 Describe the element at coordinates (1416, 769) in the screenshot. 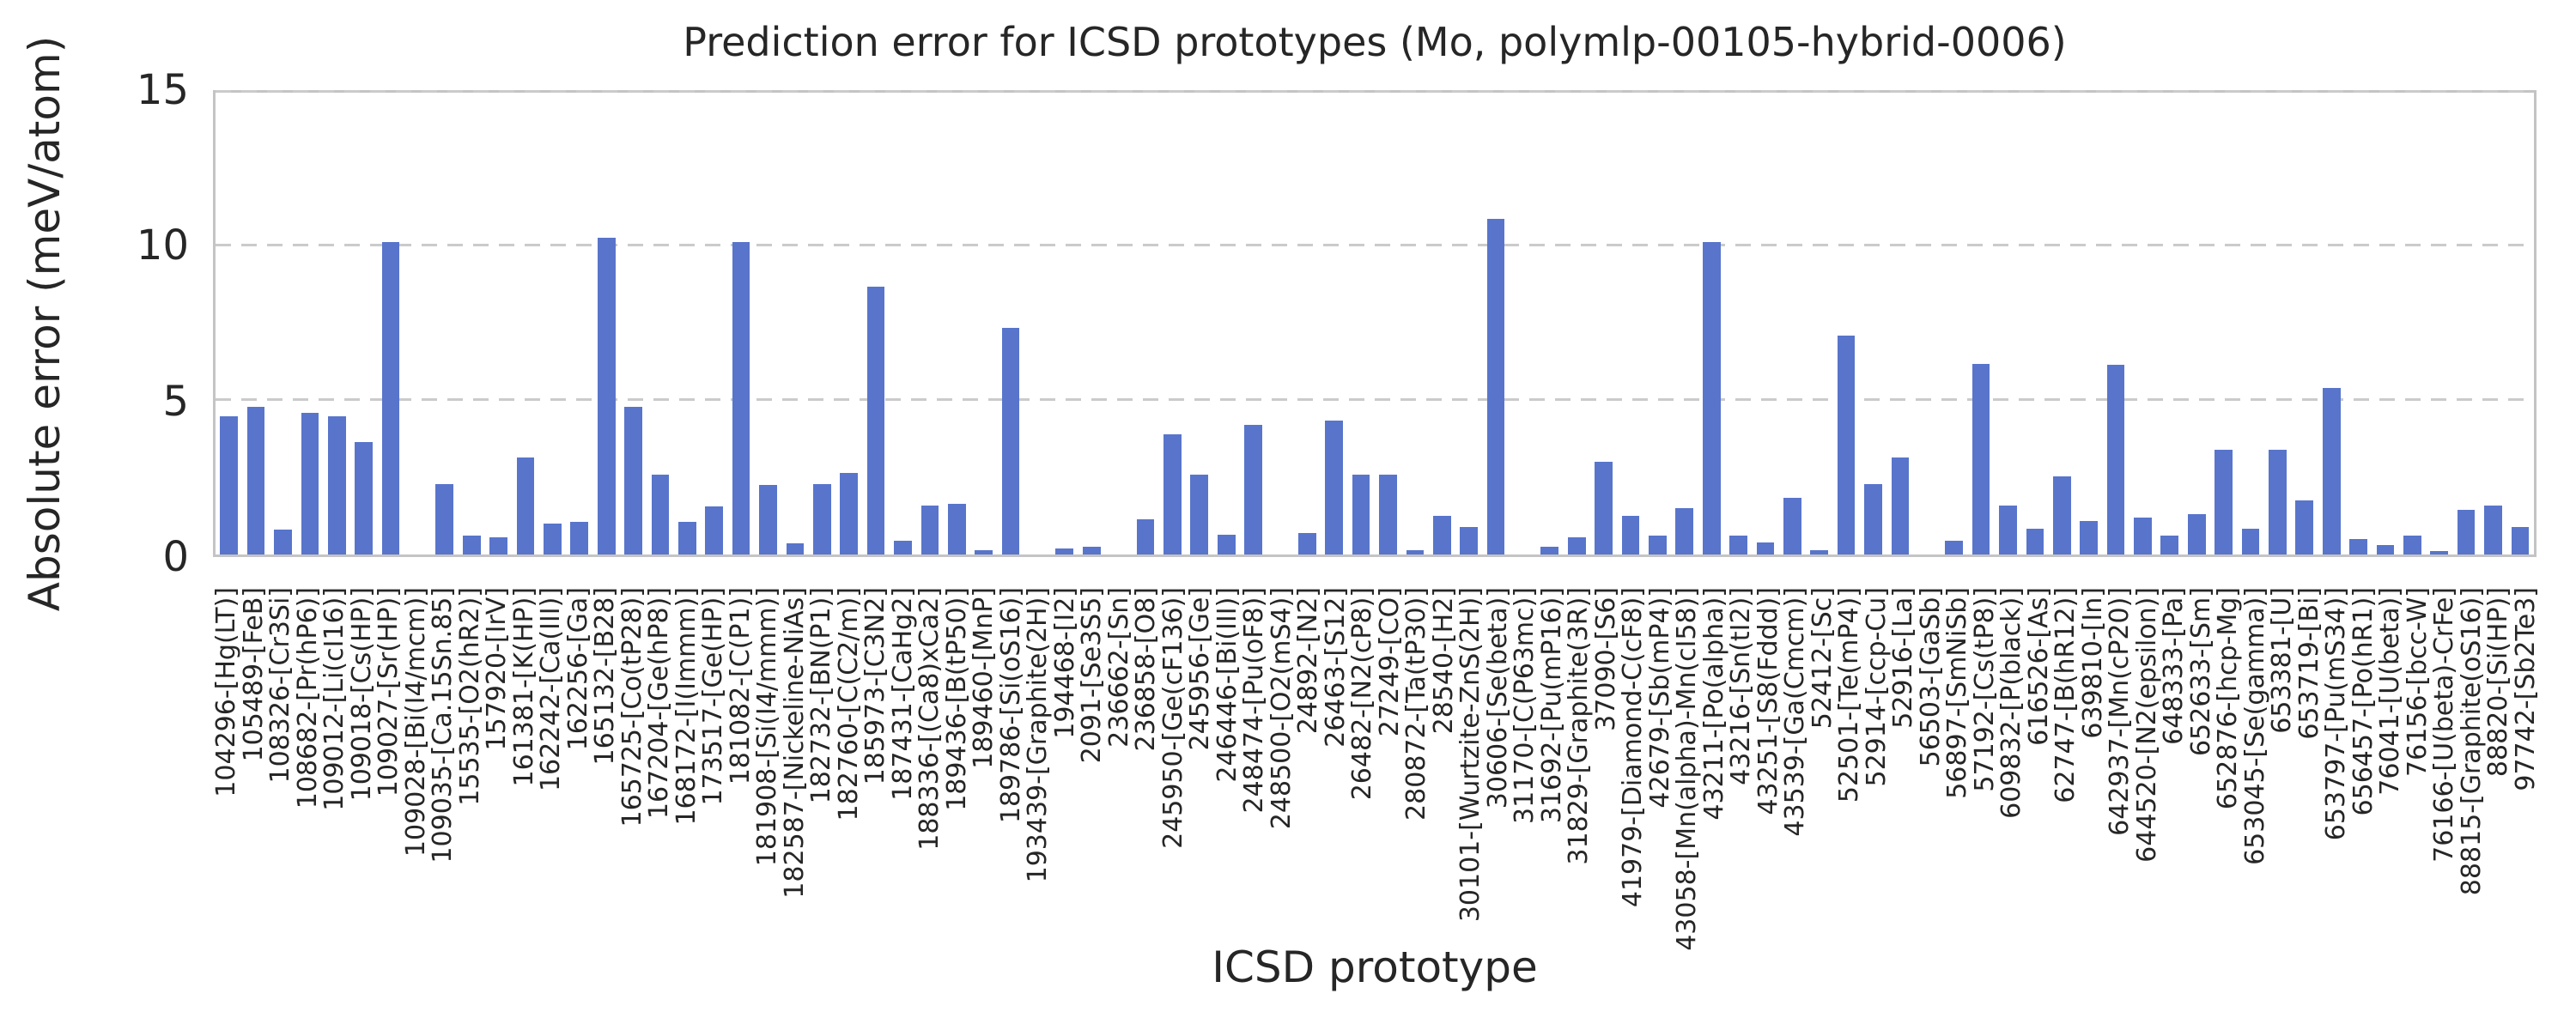

I see `x-tick-slot: 280872-[Ta(tP30)]` at that location.